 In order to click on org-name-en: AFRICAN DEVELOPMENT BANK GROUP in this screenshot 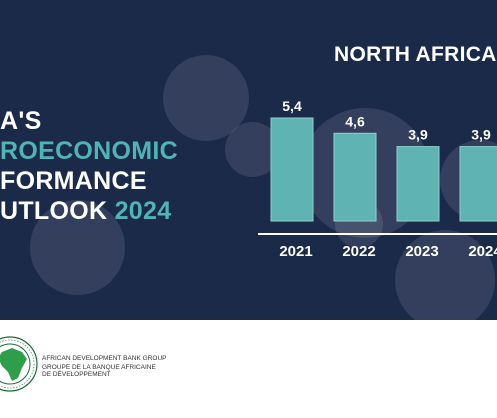, I will do `click(104, 358)`.